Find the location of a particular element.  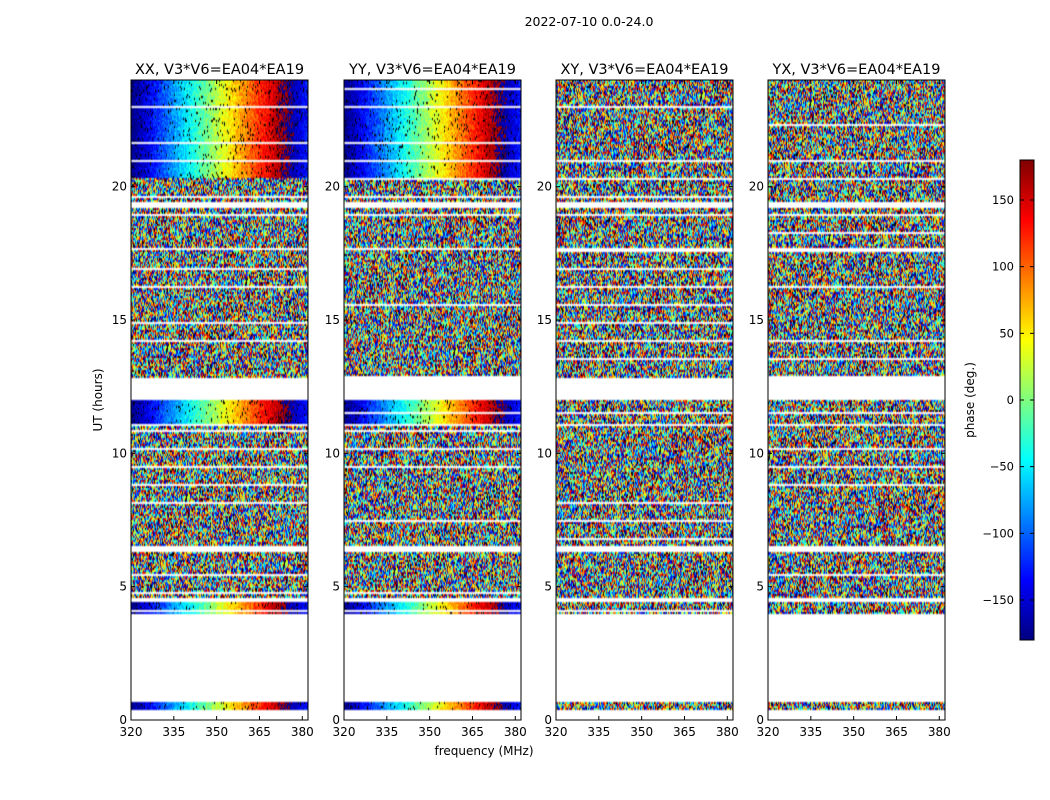

colorbar-tick-label: 0 is located at coordinates (1010, 400).